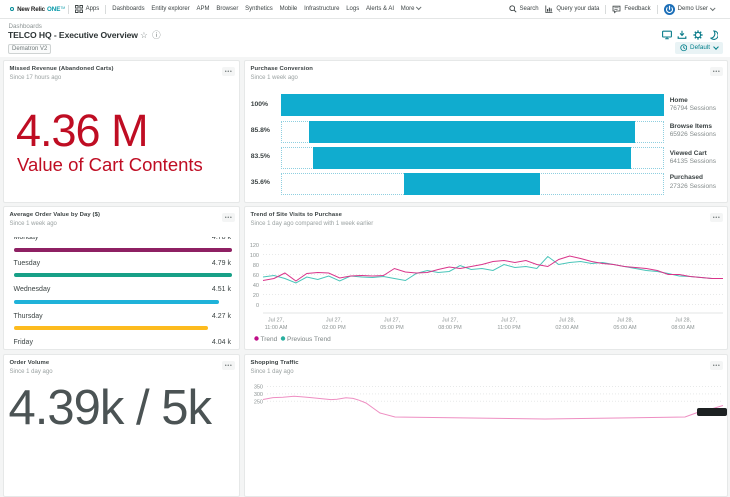 The width and height of the screenshot is (730, 497). What do you see at coordinates (334, 328) in the screenshot?
I see `svg-text: 02:00 PM` at bounding box center [334, 328].